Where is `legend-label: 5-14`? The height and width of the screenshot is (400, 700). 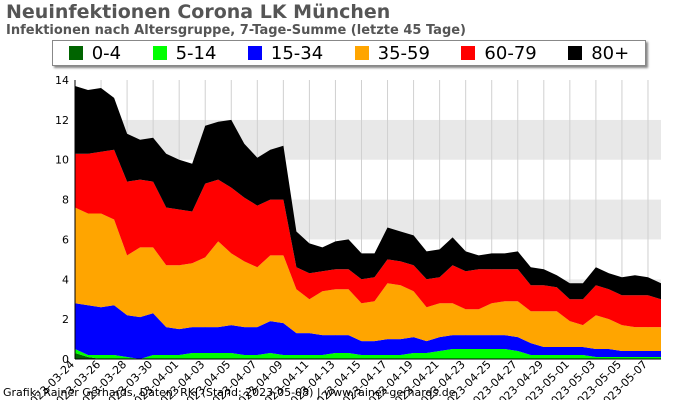
legend-label: 5-14 is located at coordinates (196, 53).